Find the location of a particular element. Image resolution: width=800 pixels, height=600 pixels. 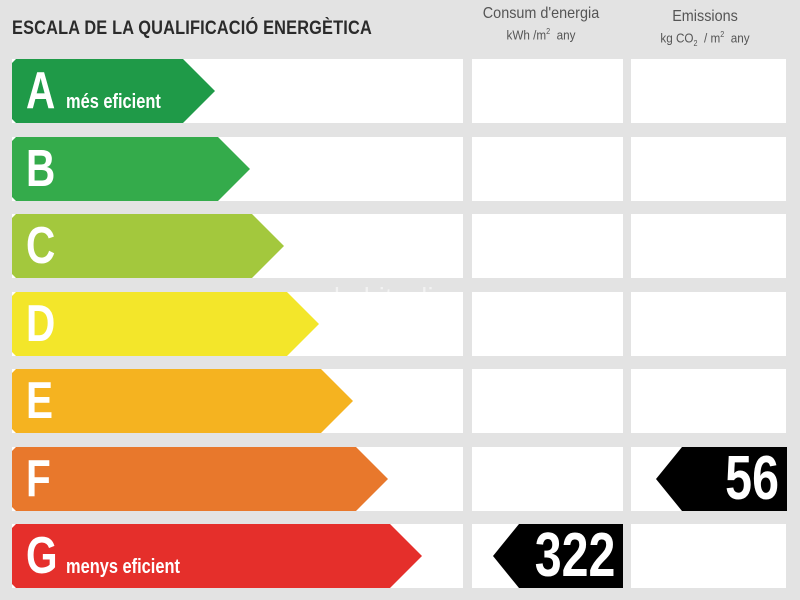

rating-arrow-e: E is located at coordinates (182, 401).